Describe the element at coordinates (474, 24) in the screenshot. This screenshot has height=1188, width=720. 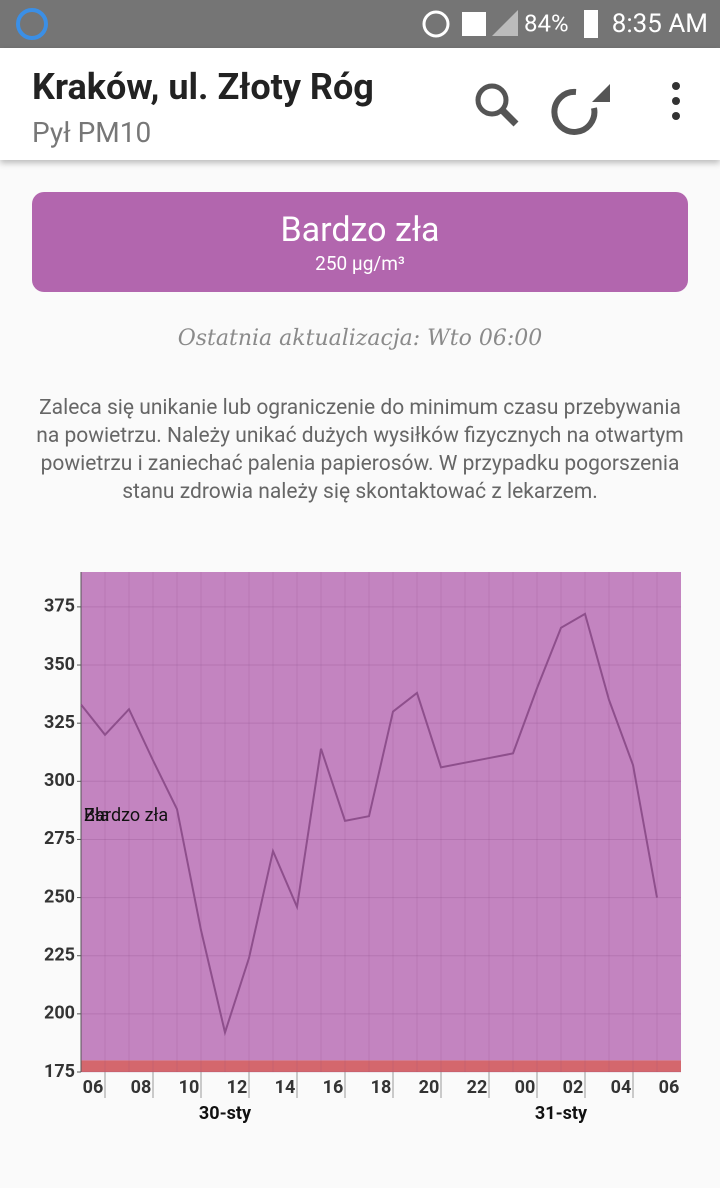
I see `lte-icon` at that location.